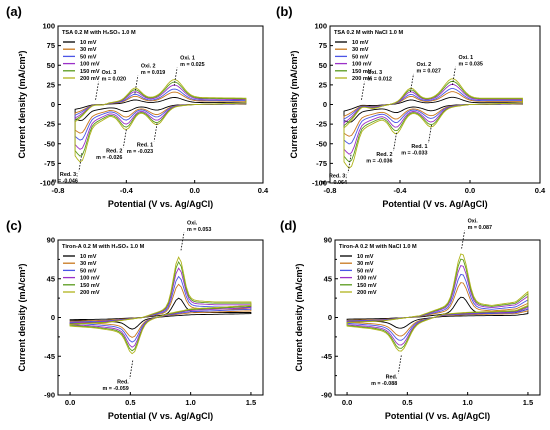  I want to click on peak-slope: m = 0.012, so click(380, 79).